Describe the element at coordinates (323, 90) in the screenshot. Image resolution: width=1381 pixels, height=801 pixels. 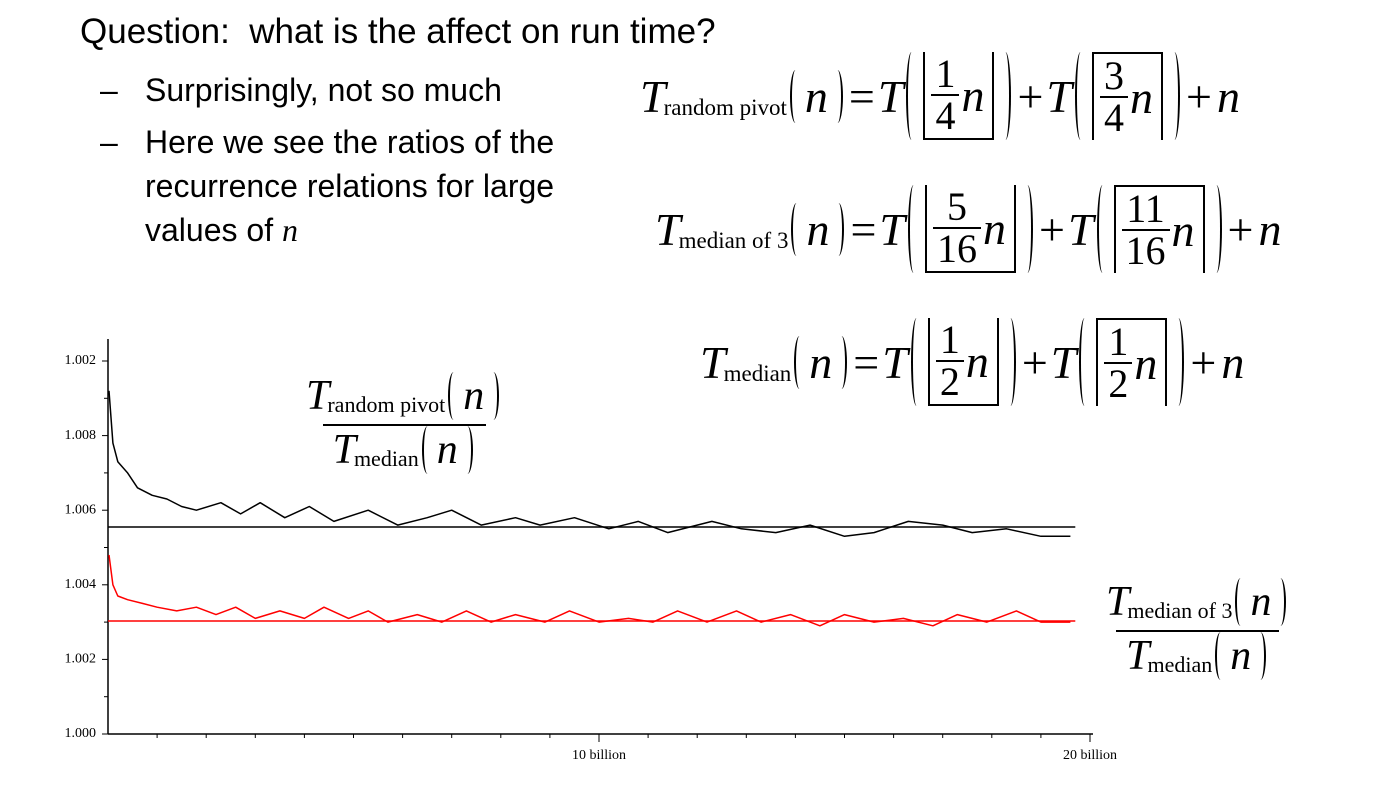
I see `bullet-text-run: Surprisingly, not so much` at that location.